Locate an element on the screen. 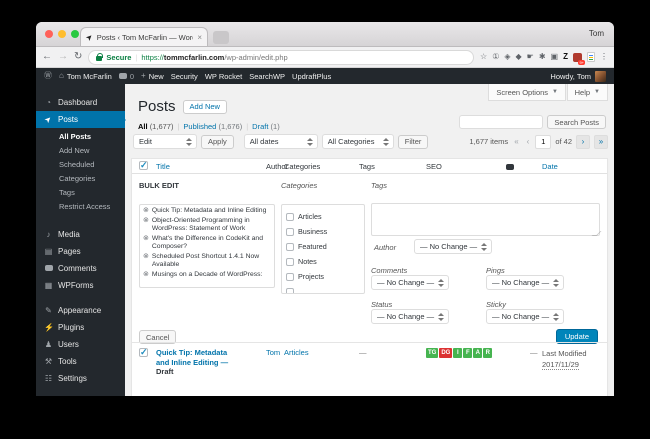  admin-bar-account: Howdy, Tom is located at coordinates (578, 76).